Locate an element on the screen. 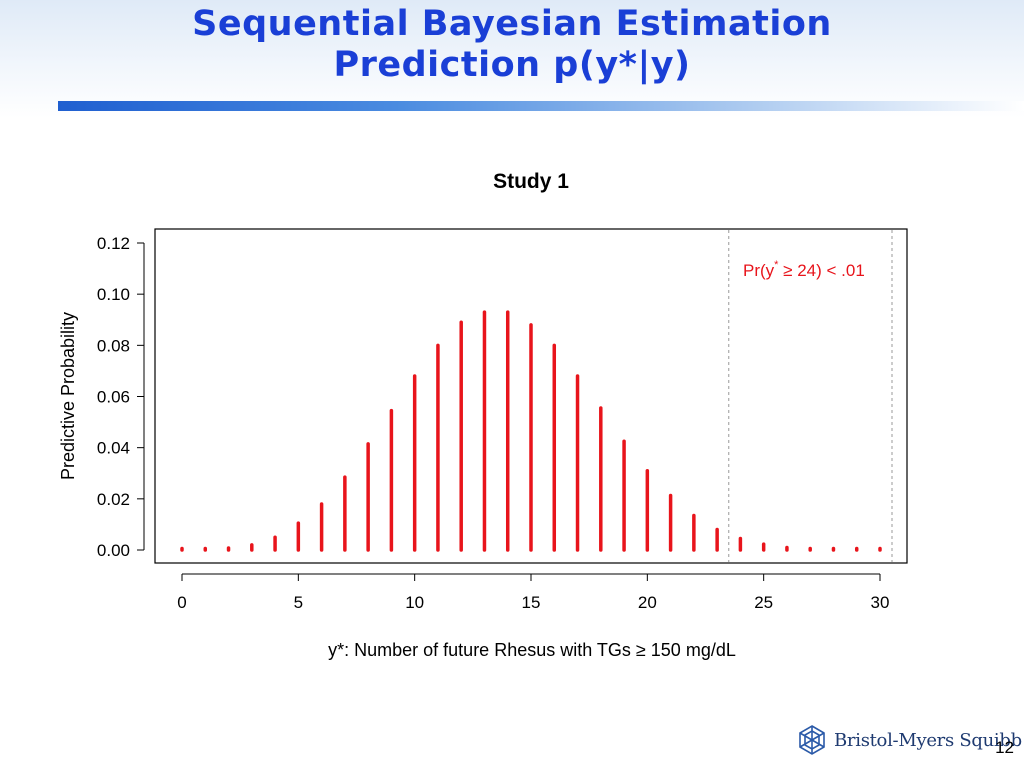  annotation-main: Pr(y is located at coordinates (759, 270).